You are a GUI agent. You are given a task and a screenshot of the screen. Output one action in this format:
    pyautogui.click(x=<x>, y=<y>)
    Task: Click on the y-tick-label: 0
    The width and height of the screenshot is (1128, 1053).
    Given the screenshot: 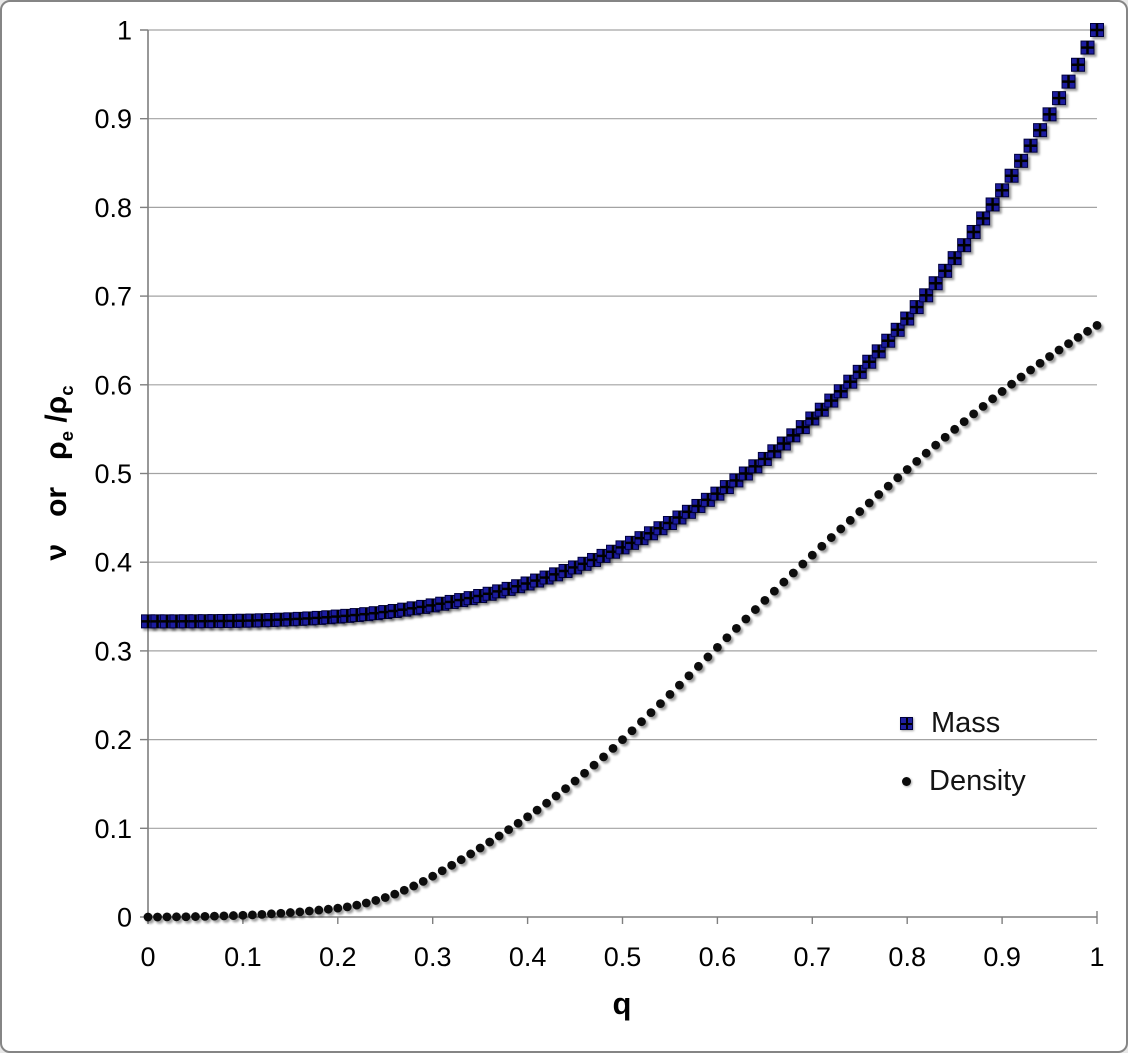 What is the action you would take?
    pyautogui.click(x=124, y=918)
    